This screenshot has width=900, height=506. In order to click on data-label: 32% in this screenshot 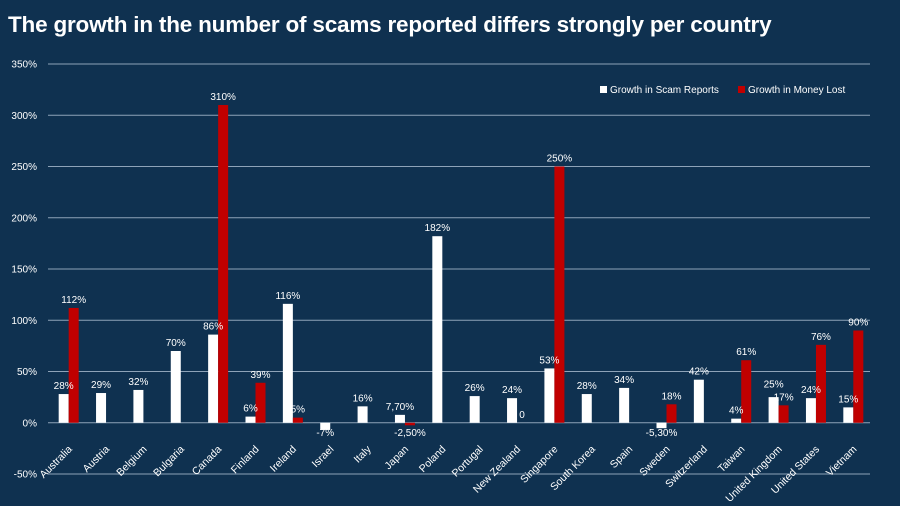, I will do `click(138, 382)`.